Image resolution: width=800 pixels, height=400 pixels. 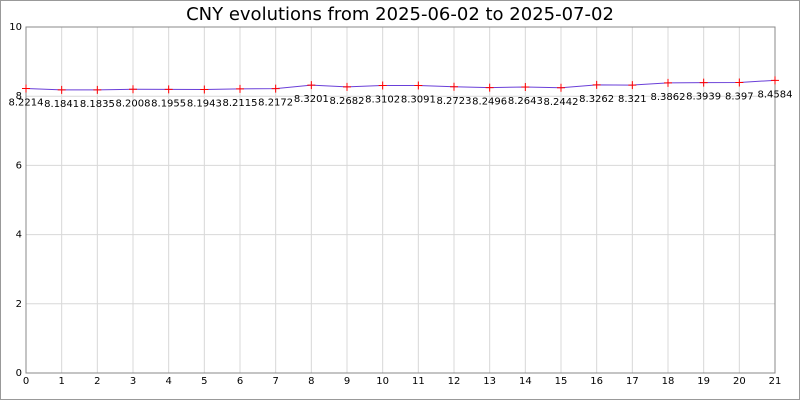 What do you see at coordinates (311, 381) in the screenshot?
I see `x-tick-label: 8` at bounding box center [311, 381].